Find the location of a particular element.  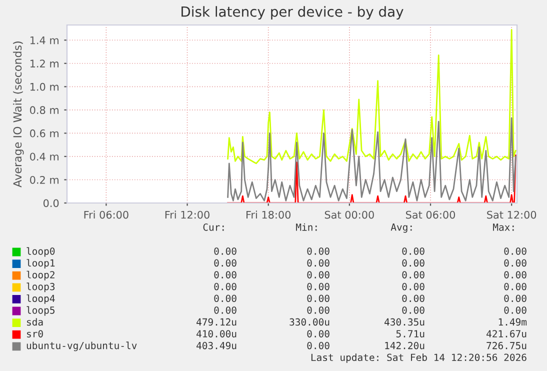

legend-label: loop3 is located at coordinates (40, 287).